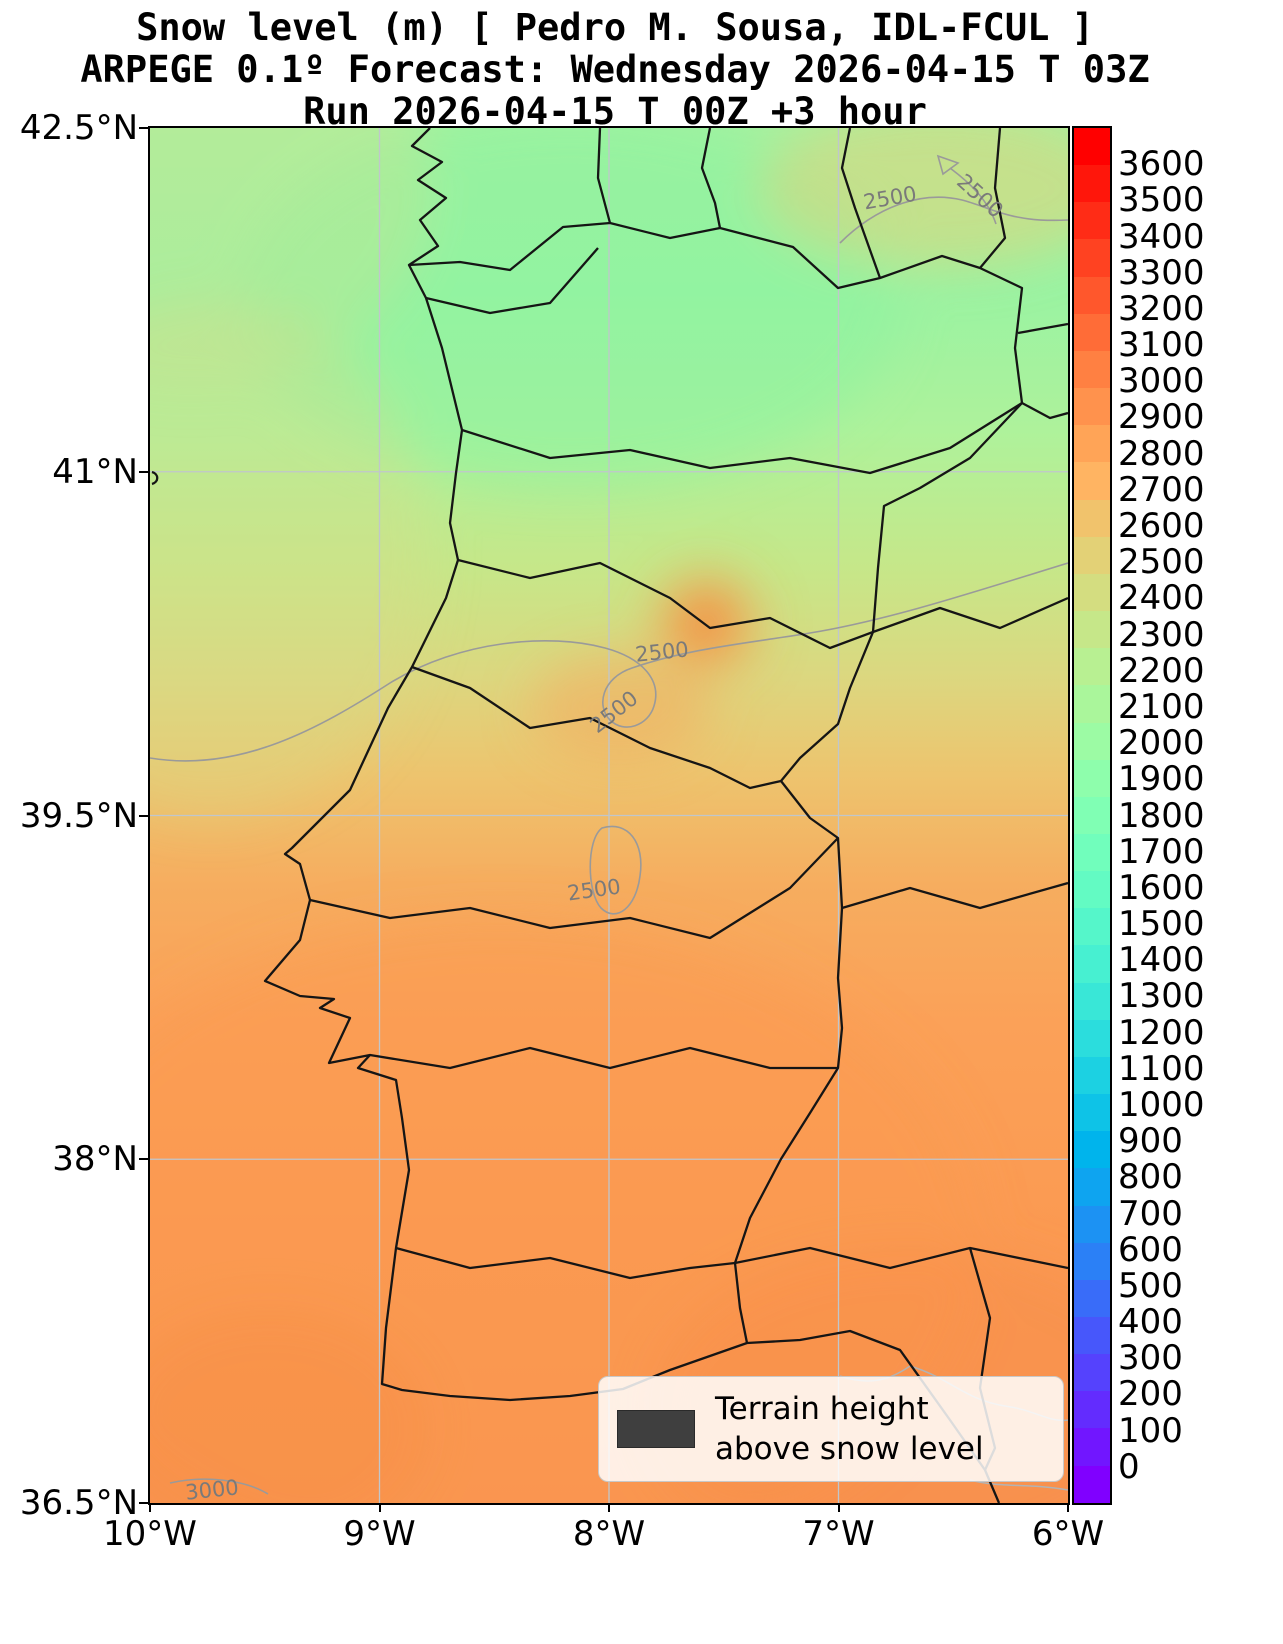 Image resolution: width=1283 pixels, height=1644 pixels. What do you see at coordinates (1161, 598) in the screenshot?
I see `colorbar-tick-label: 2400` at bounding box center [1161, 598].